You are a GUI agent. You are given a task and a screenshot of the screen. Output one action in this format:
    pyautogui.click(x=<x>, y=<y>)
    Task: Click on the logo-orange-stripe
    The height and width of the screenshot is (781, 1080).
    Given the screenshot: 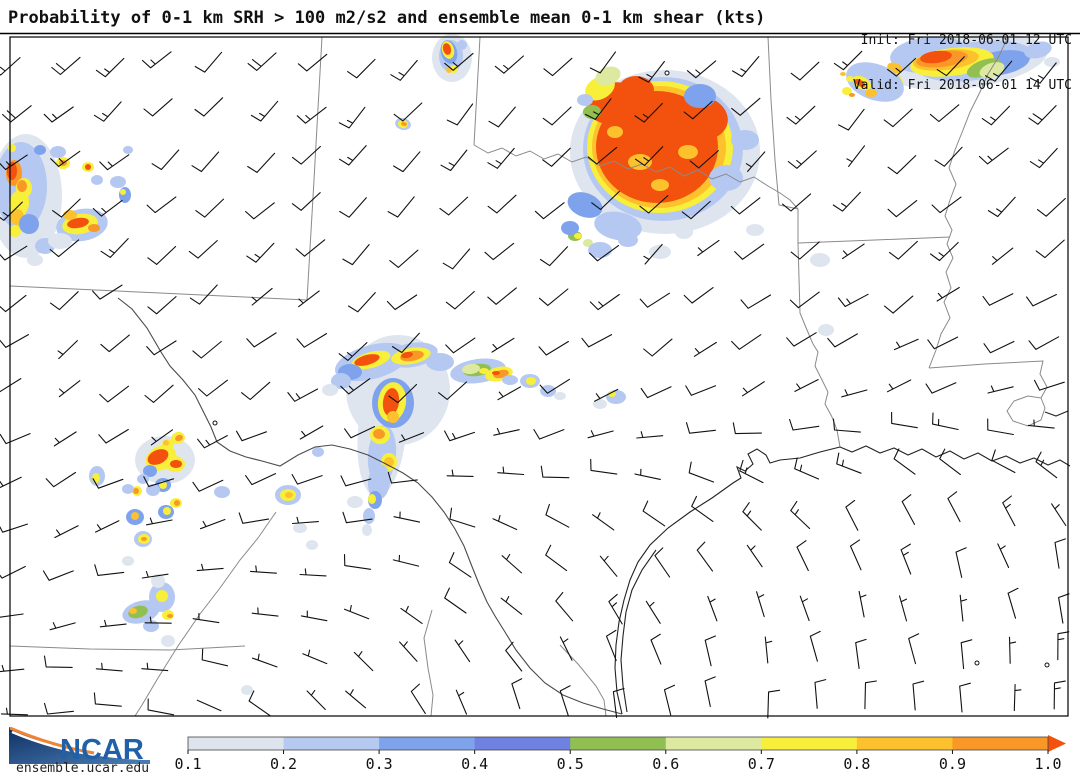 What is the action you would take?
    pyautogui.click(x=52, y=740)
    